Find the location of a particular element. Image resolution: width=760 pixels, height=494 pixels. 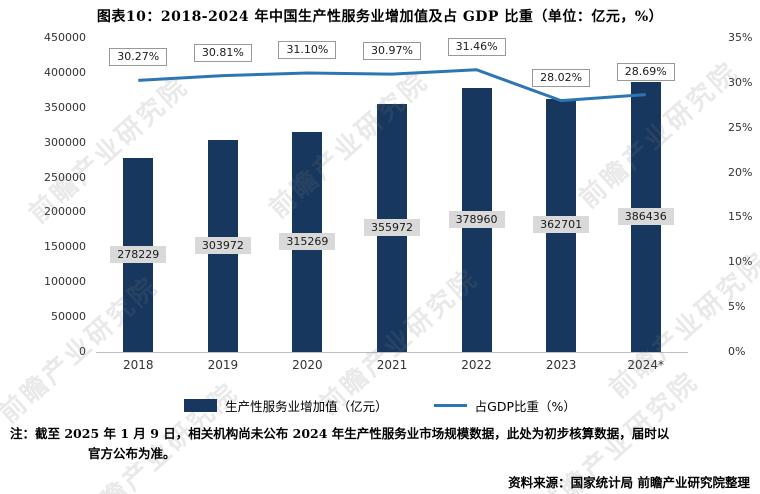

right-axis-tick-label: 5% is located at coordinates (737, 307).